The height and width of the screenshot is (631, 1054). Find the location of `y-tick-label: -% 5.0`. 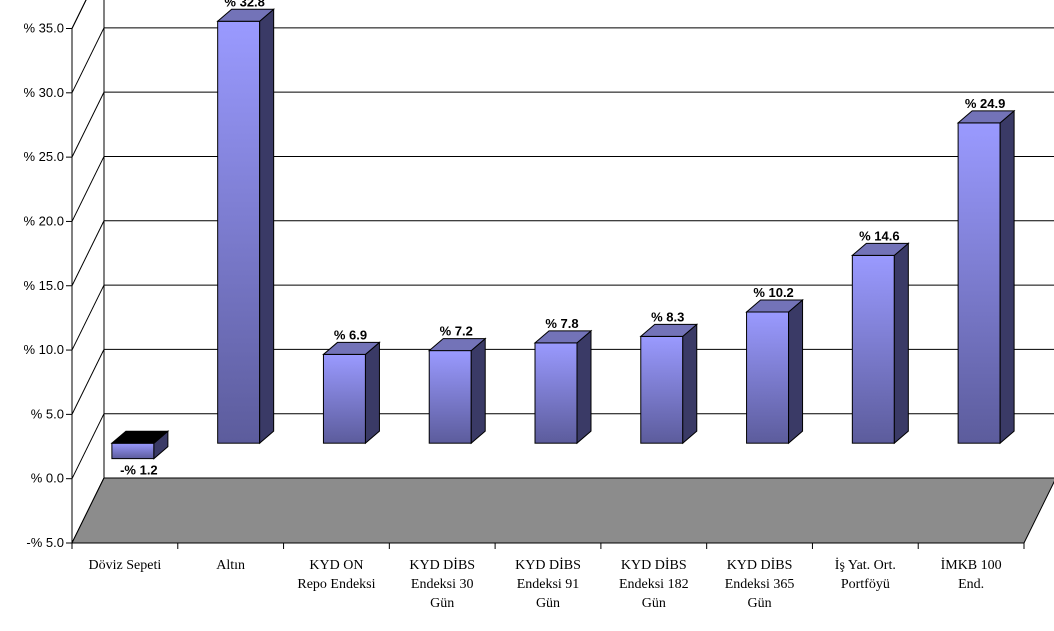

y-tick-label: -% 5.0 is located at coordinates (45, 542).